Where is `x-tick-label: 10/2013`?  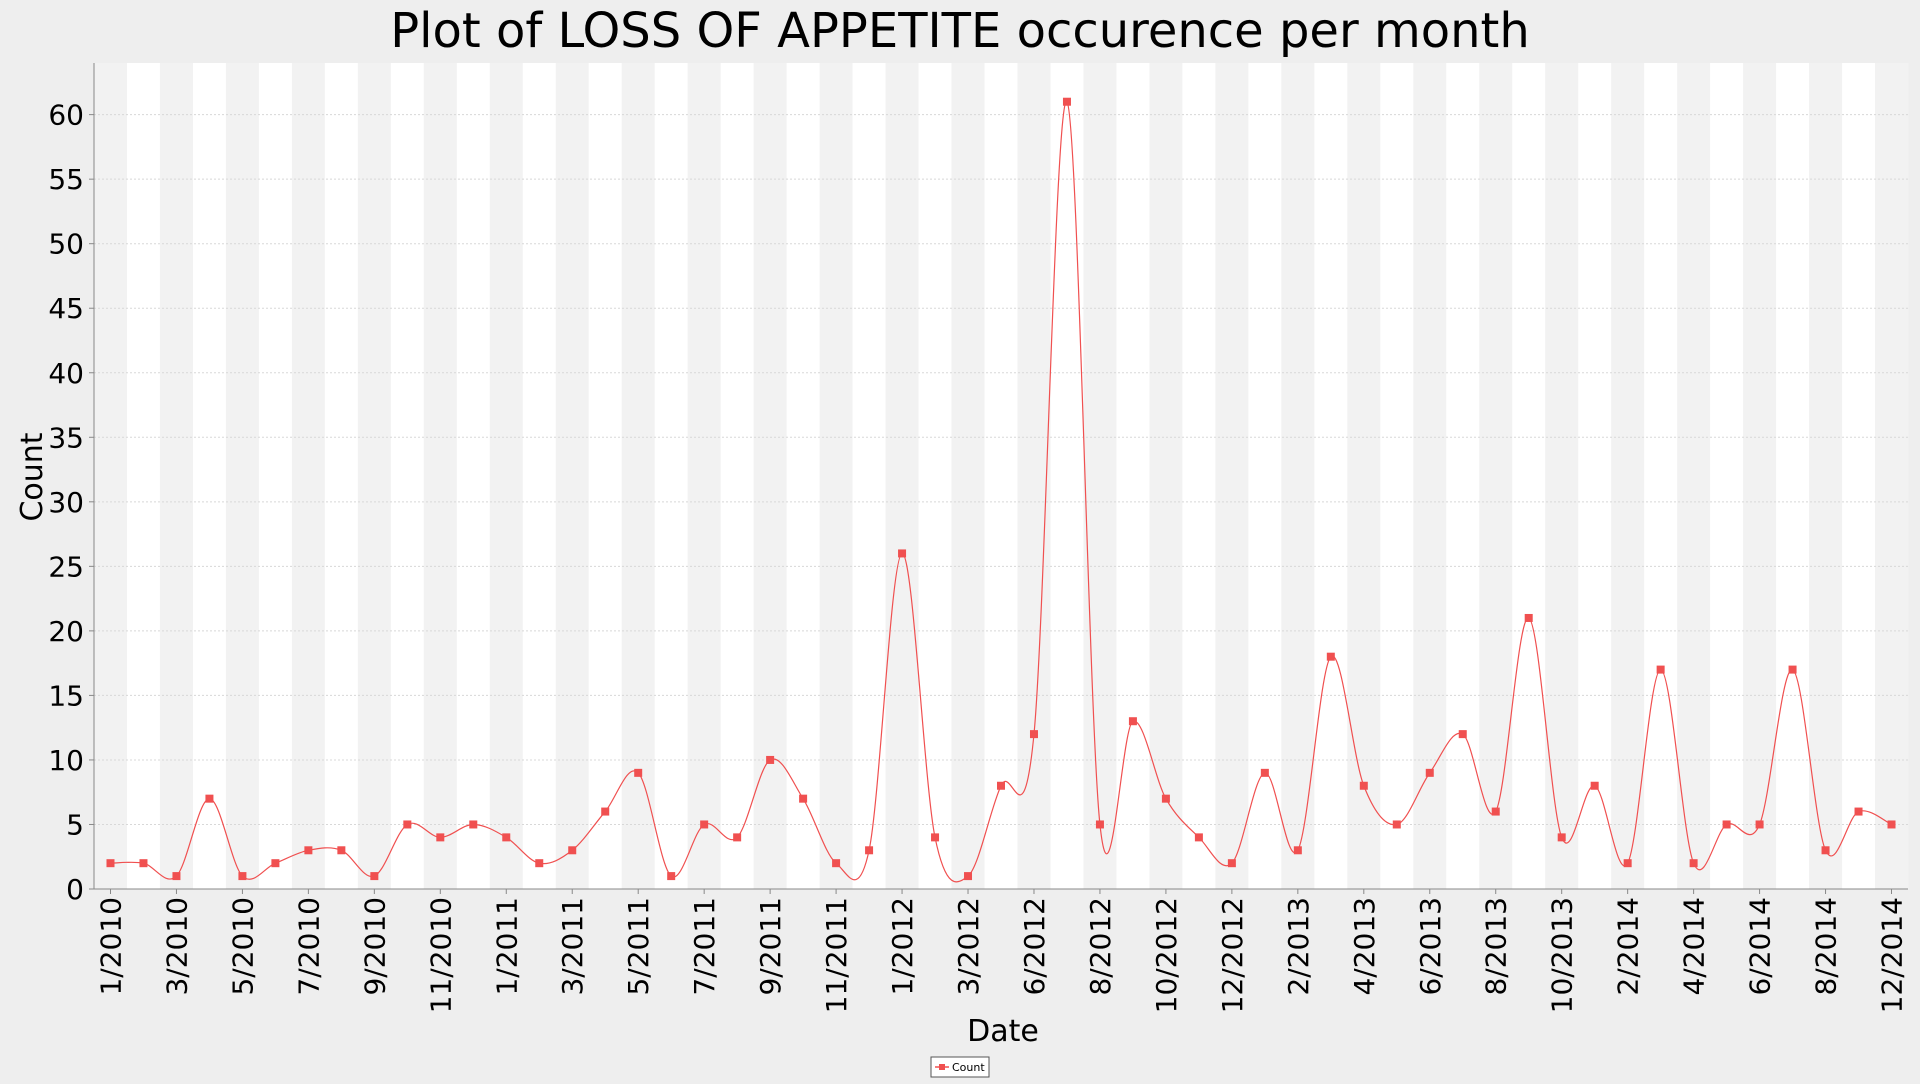
x-tick-label: 10/2013 is located at coordinates (1562, 955).